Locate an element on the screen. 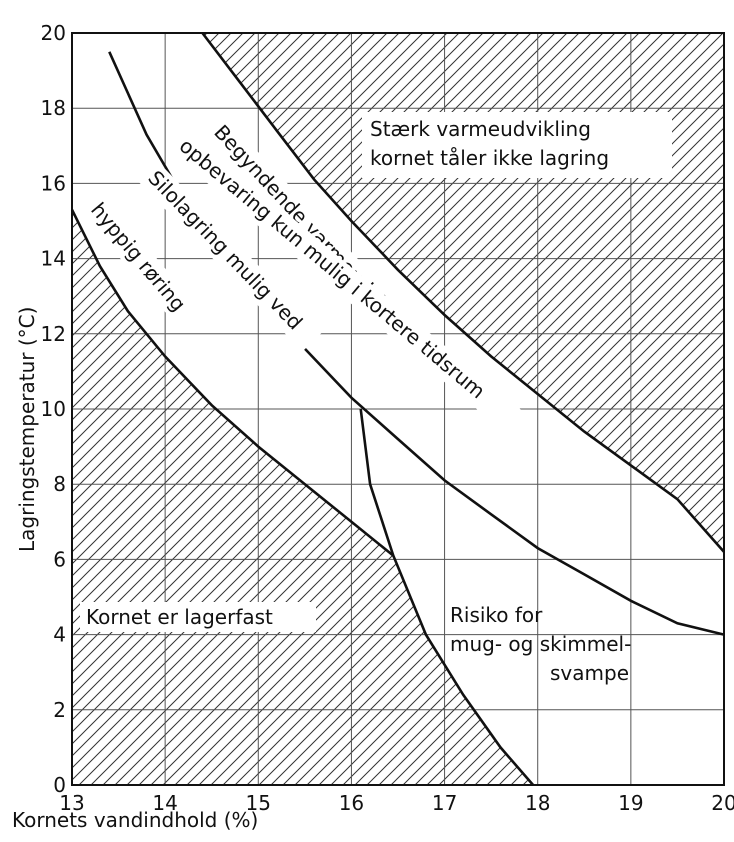 The height and width of the screenshot is (842, 734). curve-middle-label-bg is located at coordinates (230, 256).